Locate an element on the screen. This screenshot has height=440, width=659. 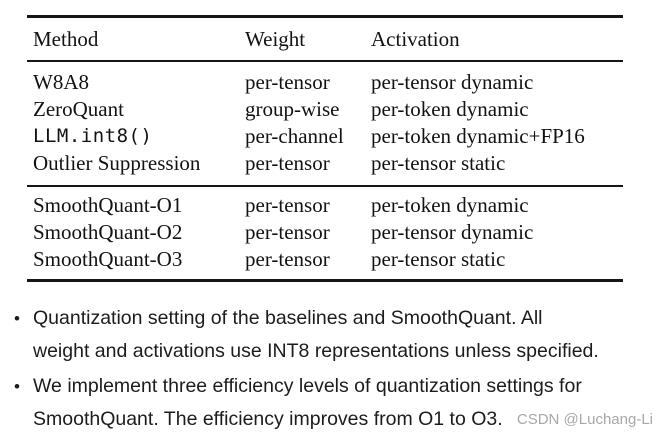
csdn-watermark: CSDN @Luchang-Li is located at coordinates (584, 419).